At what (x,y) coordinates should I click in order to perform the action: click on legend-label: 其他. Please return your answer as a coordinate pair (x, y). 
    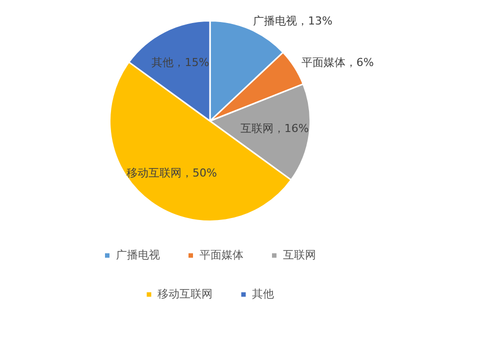
    Looking at the image, I should click on (263, 293).